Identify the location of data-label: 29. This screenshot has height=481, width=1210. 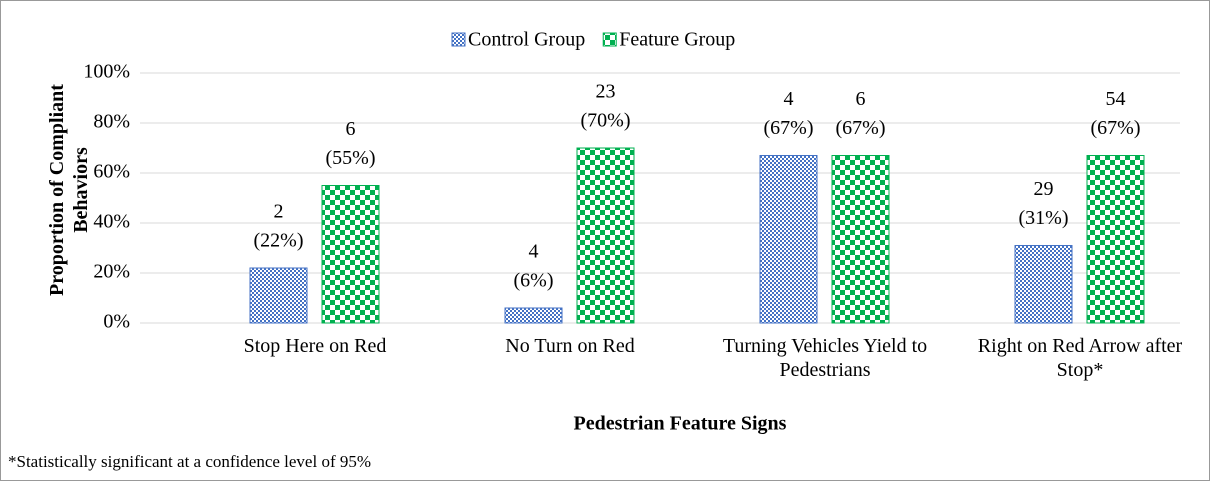
(1044, 189).